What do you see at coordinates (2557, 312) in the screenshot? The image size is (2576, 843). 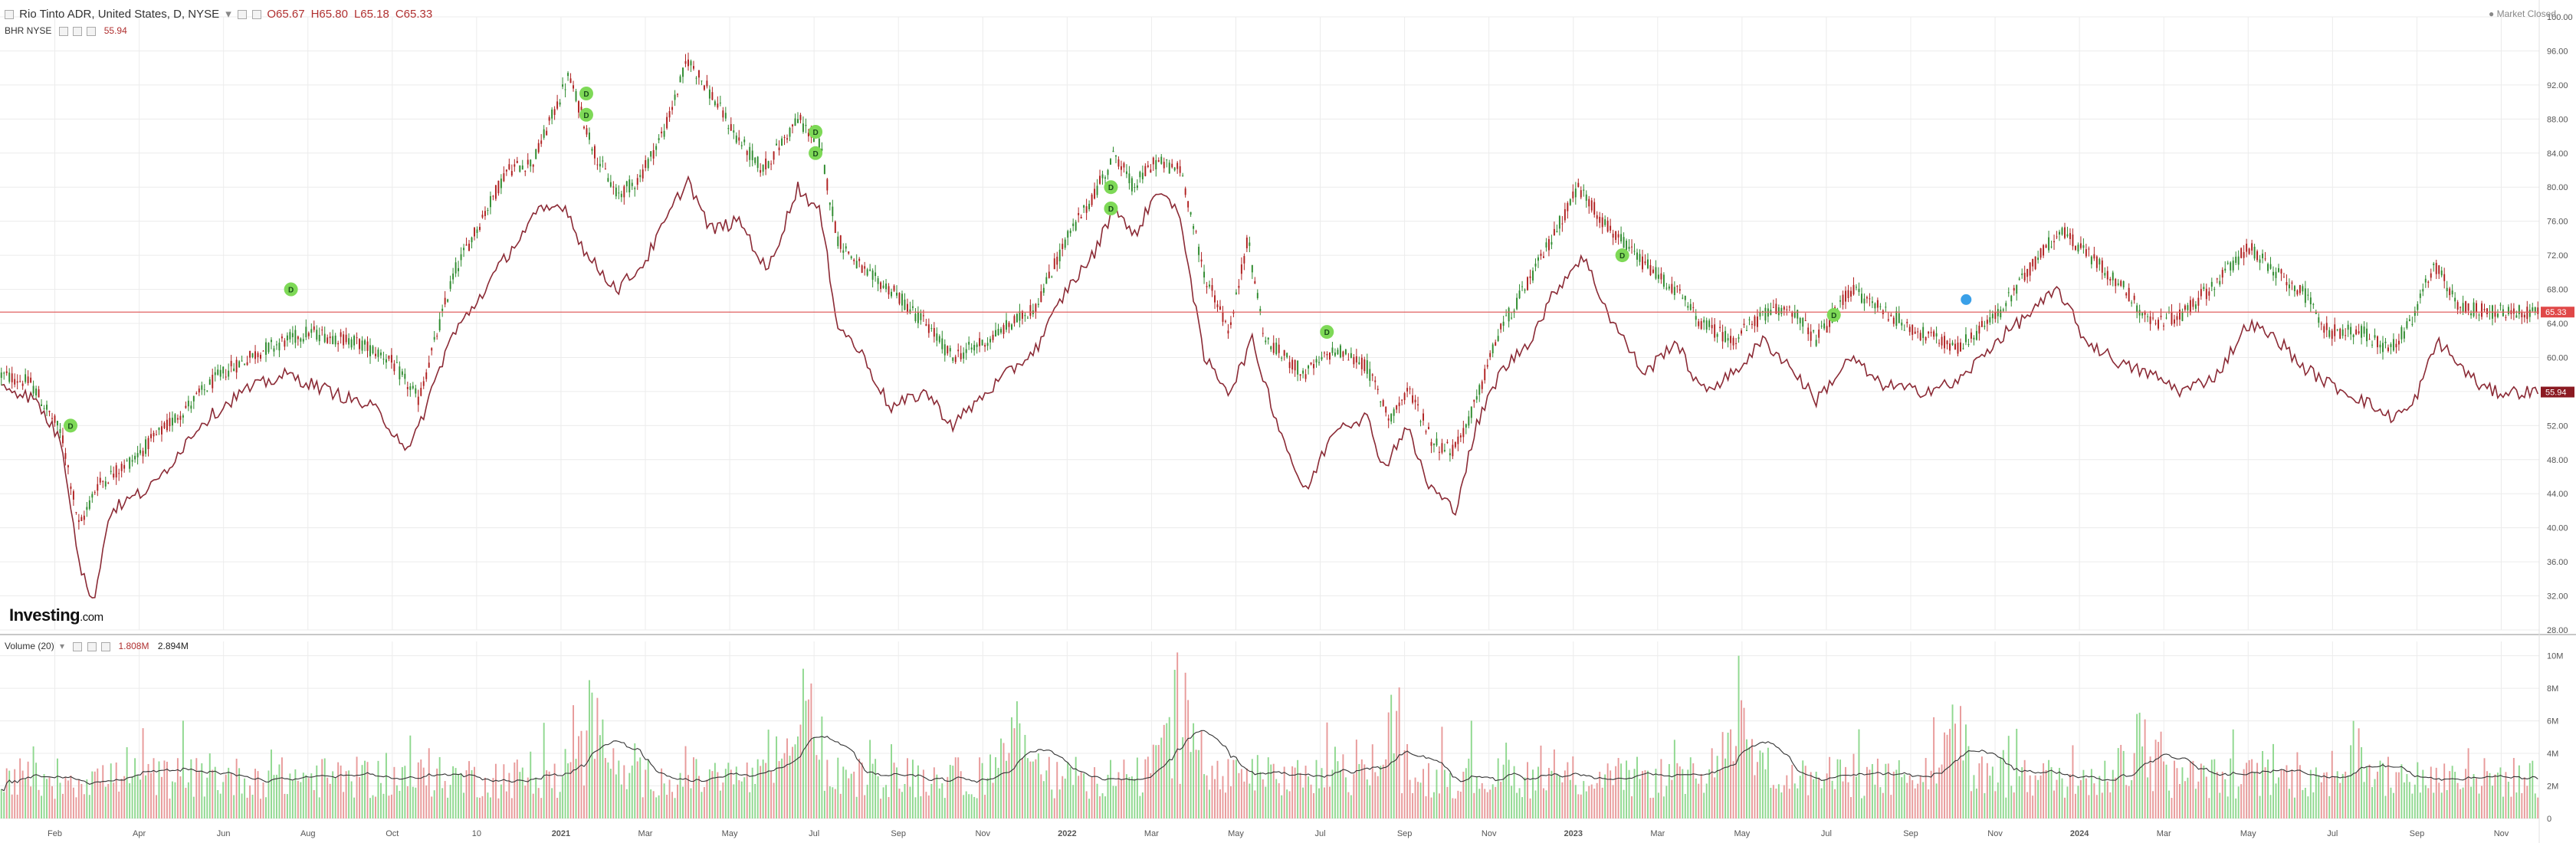 I see `price-tag-box` at bounding box center [2557, 312].